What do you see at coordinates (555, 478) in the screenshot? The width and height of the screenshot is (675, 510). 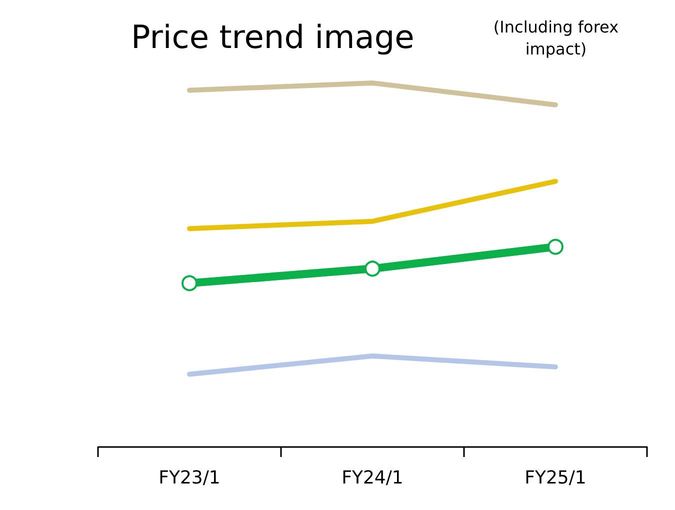 I see `x-tick-label: FY25/1` at bounding box center [555, 478].